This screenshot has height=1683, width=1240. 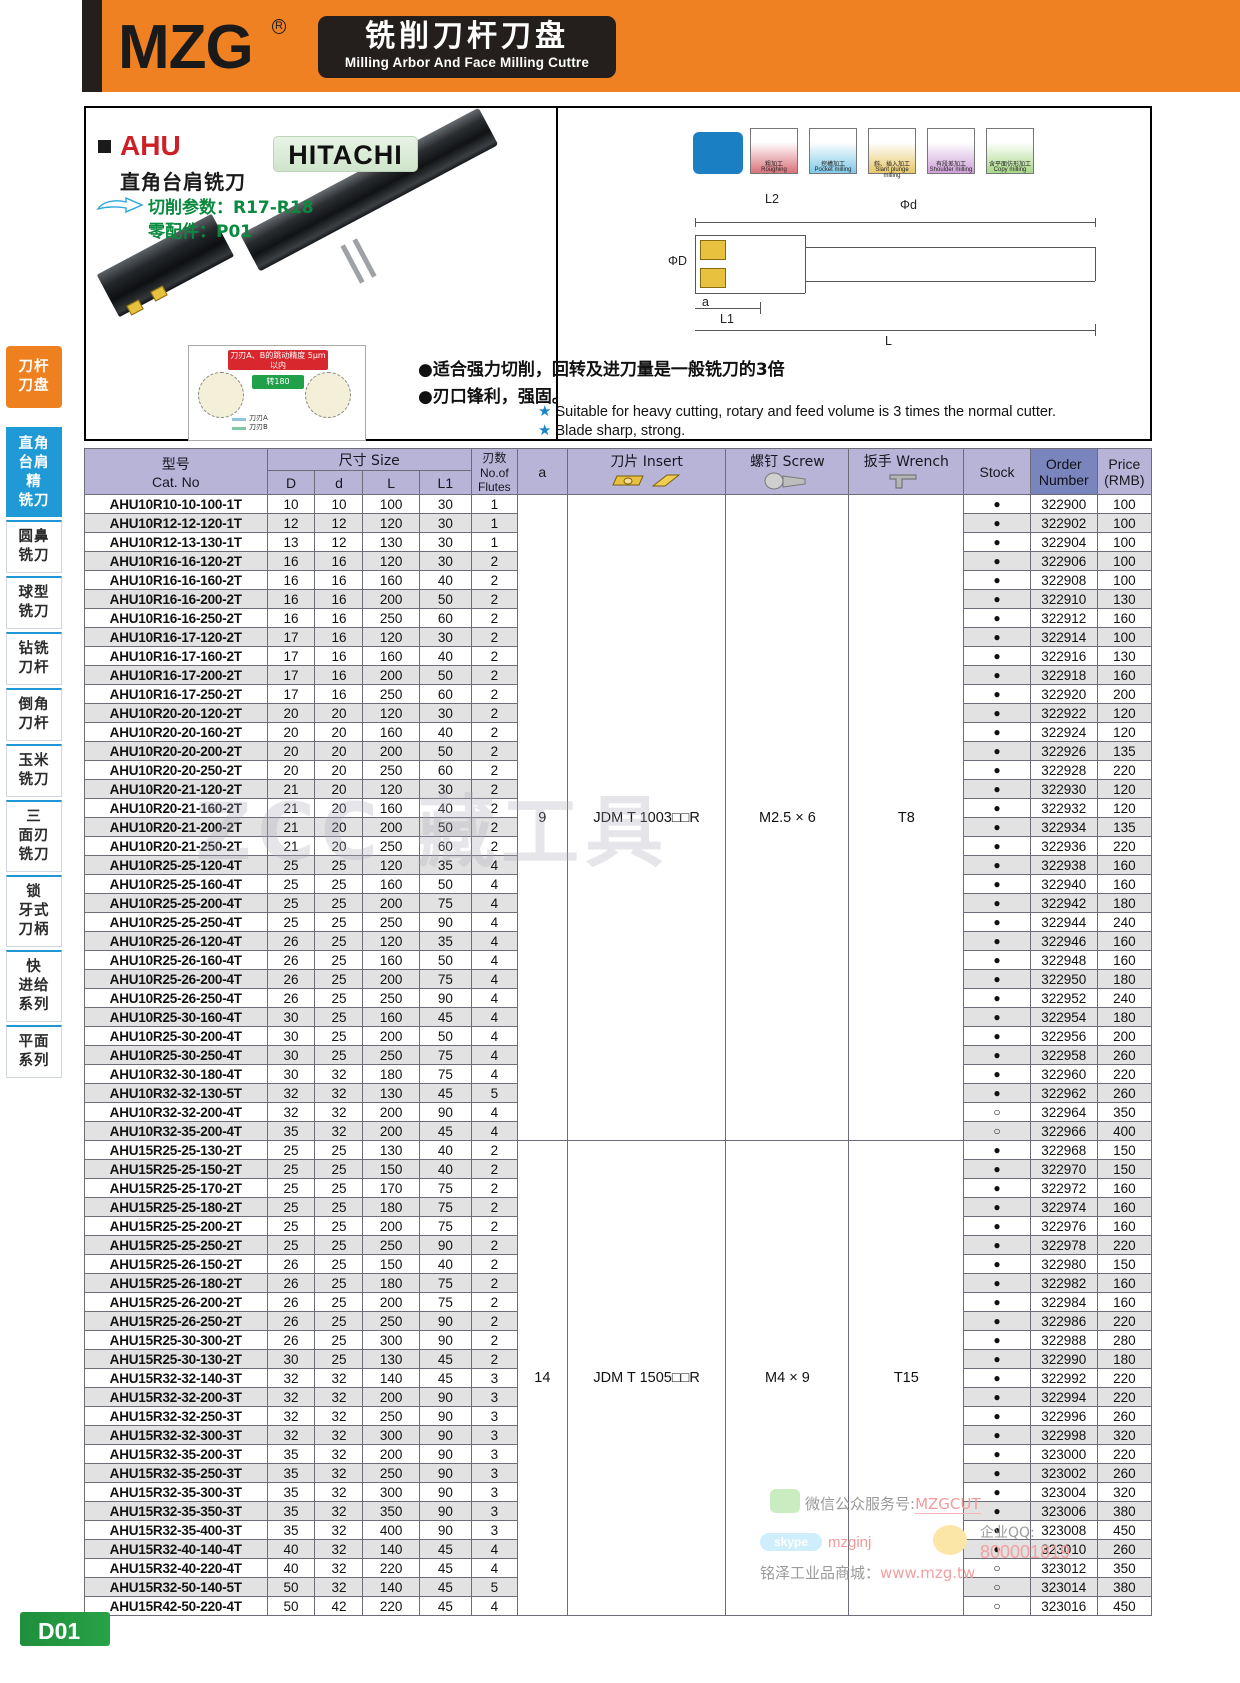 I want to click on drawing-label-PhiD: ΦD, so click(x=678, y=261).